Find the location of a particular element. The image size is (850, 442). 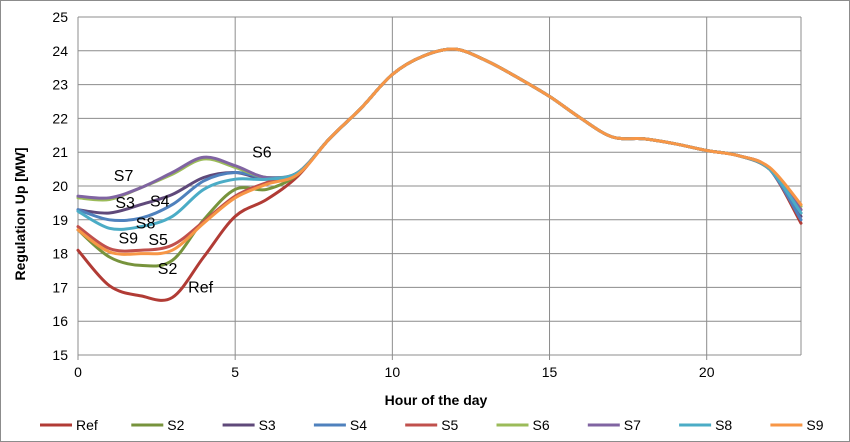

y-tick-label: 18 is located at coordinates (60, 254).